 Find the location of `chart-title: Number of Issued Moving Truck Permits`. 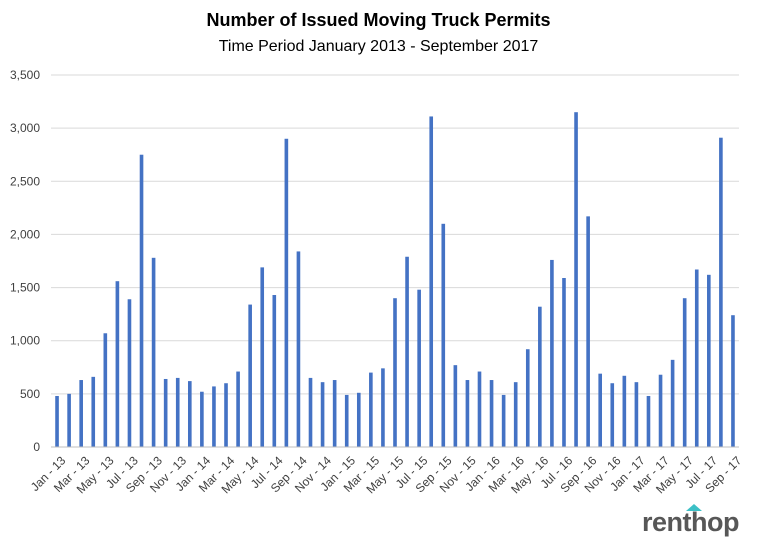

chart-title: Number of Issued Moving Truck Permits is located at coordinates (378, 20).